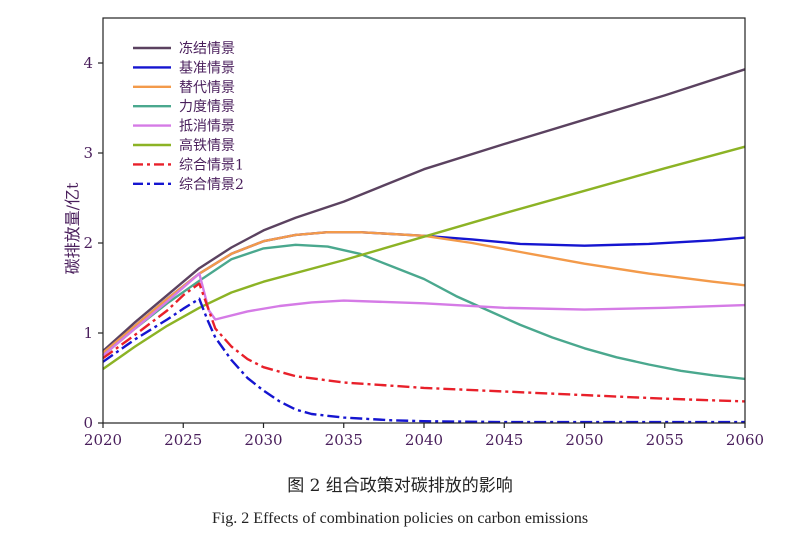 The width and height of the screenshot is (800, 536). Describe the element at coordinates (88, 153) in the screenshot. I see `y-tick-label: 3` at that location.